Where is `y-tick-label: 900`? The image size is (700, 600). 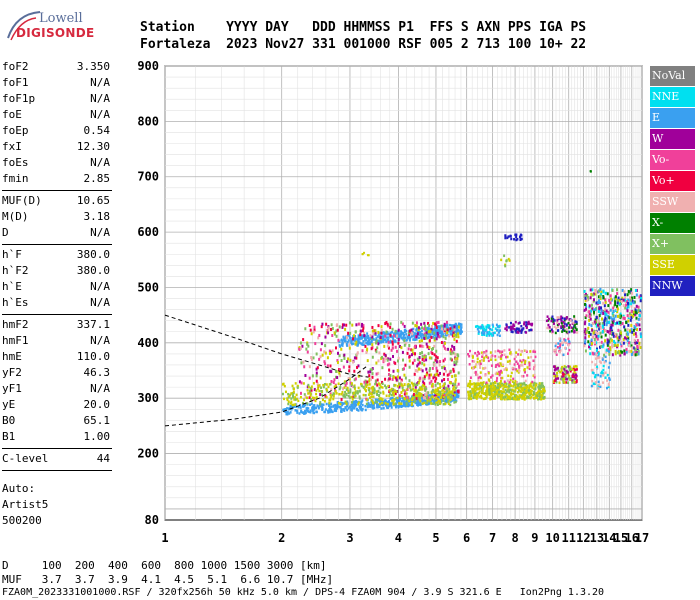
y-tick-label: 900 is located at coordinates (148, 66).